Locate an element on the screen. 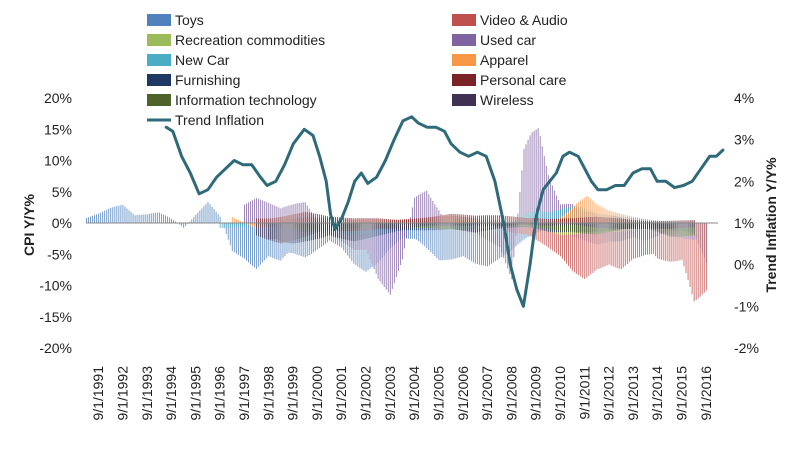 Image resolution: width=800 pixels, height=465 pixels. x-tick-label: 9/1/1996 is located at coordinates (220, 393).